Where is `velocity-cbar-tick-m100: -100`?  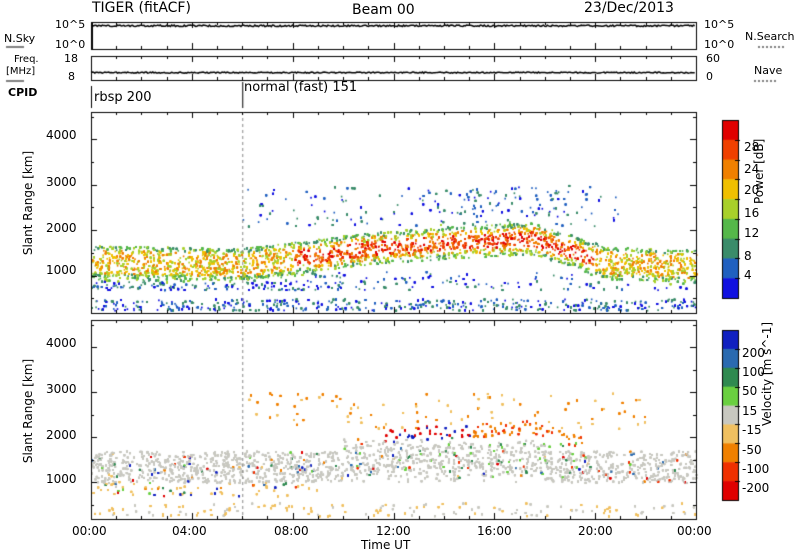 velocity-cbar-tick-m100: -100 is located at coordinates (756, 469).